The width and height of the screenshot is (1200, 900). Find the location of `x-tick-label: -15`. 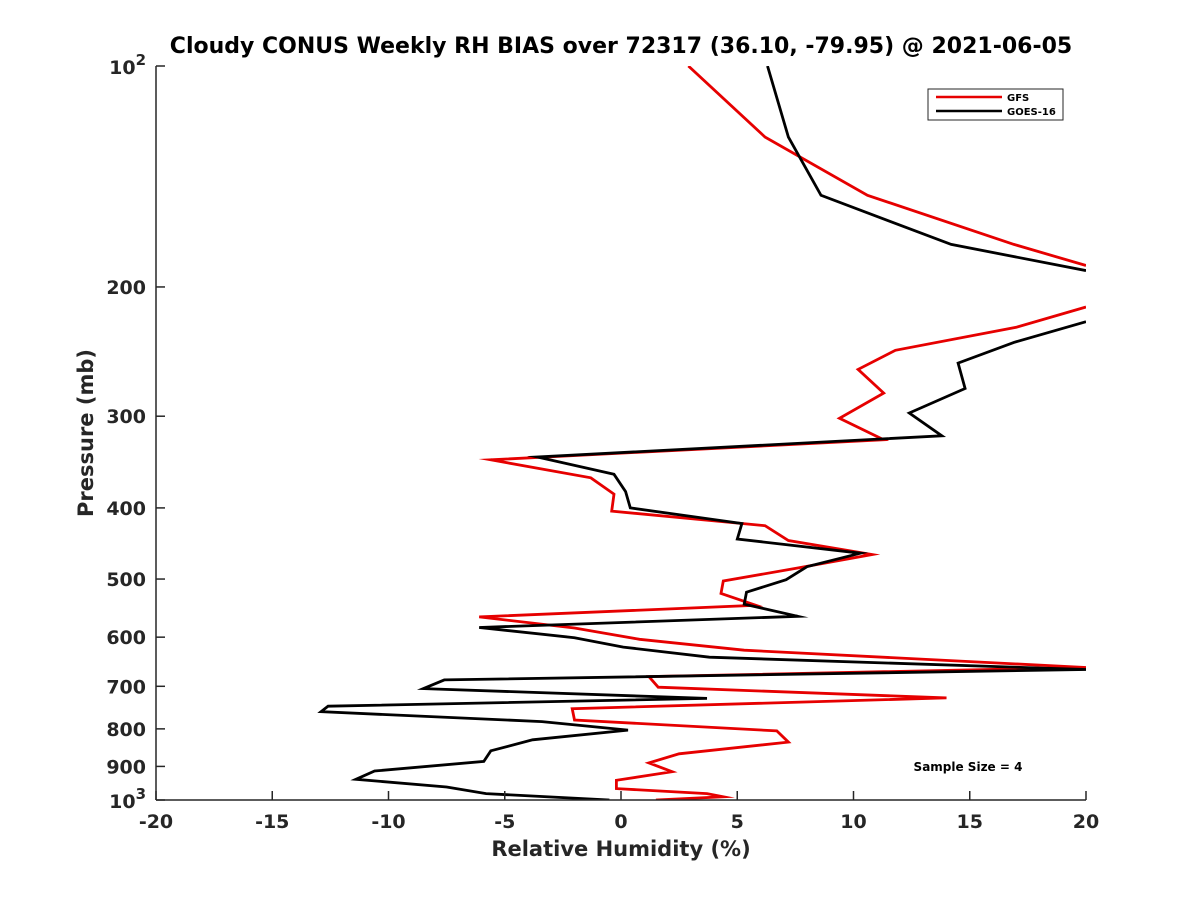

x-tick-label: -15 is located at coordinates (272, 822).